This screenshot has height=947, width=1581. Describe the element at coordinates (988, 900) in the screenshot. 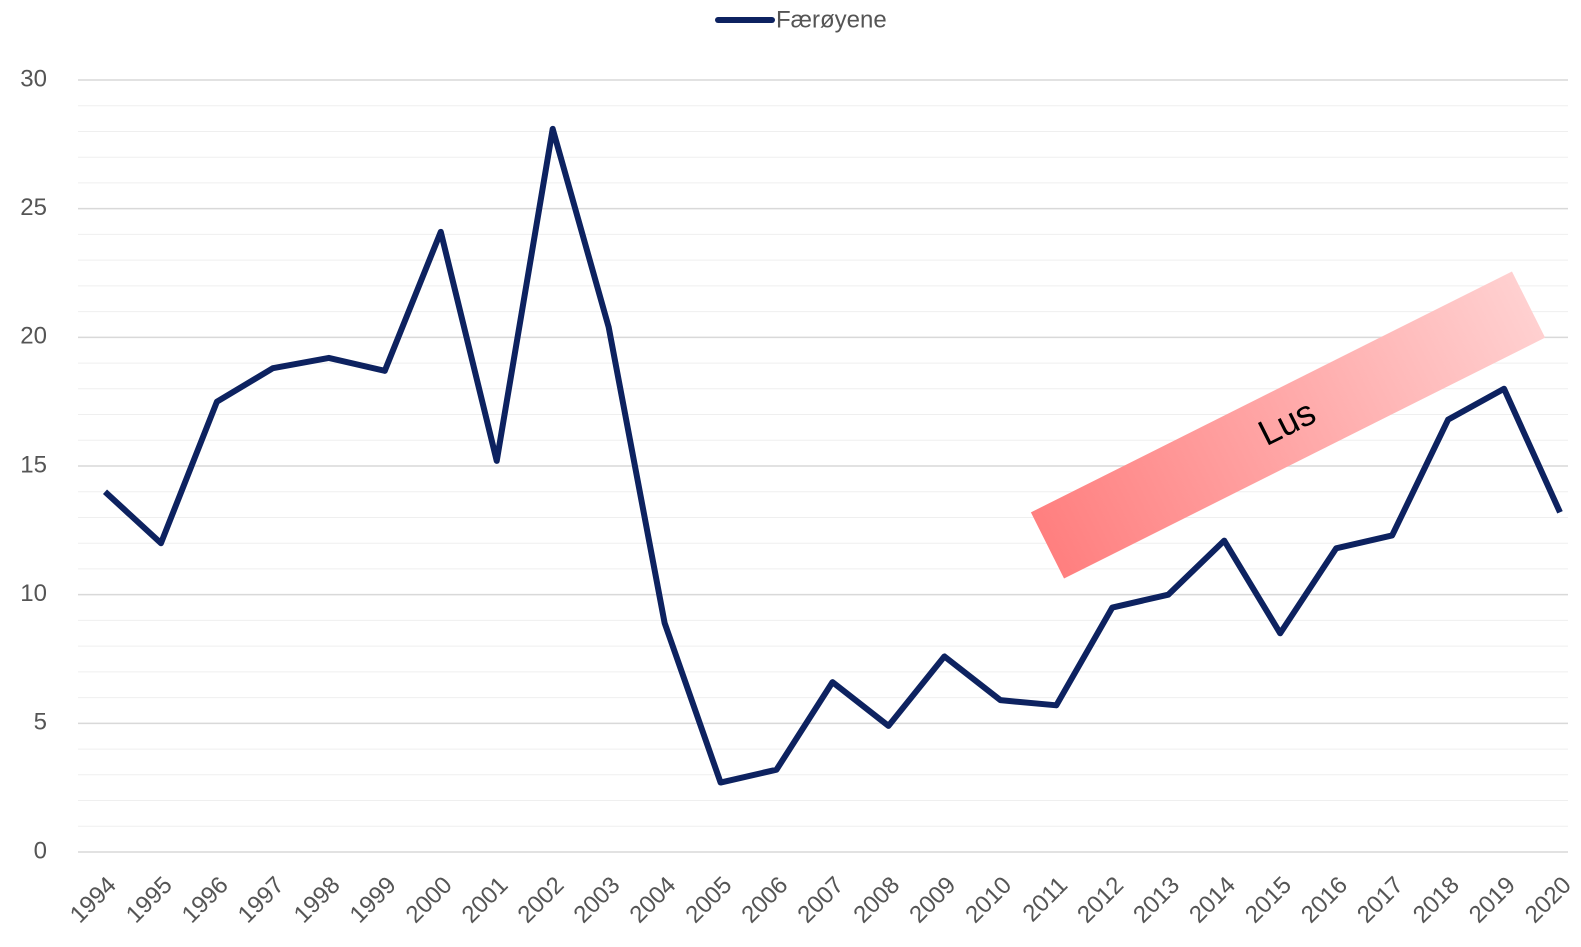

I see `x-tick-label: 2010` at that location.